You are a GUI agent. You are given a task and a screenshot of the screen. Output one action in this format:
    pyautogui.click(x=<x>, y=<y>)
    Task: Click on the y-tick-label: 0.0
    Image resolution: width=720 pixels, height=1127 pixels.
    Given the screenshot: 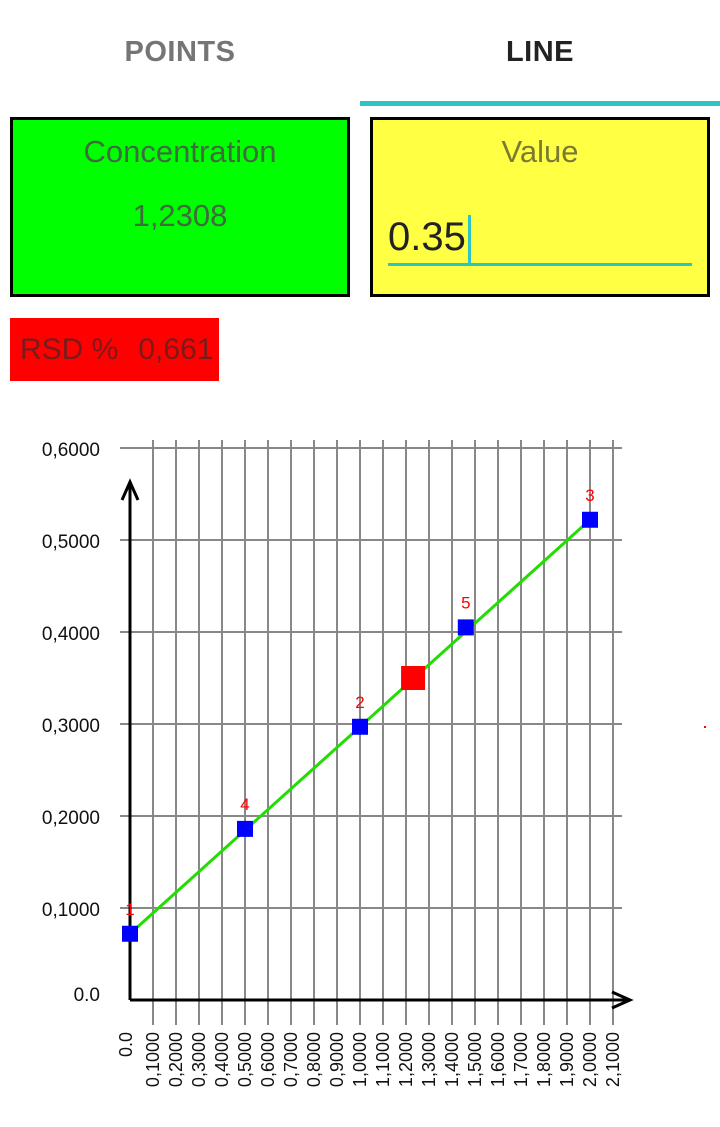 What is the action you would take?
    pyautogui.click(x=87, y=995)
    